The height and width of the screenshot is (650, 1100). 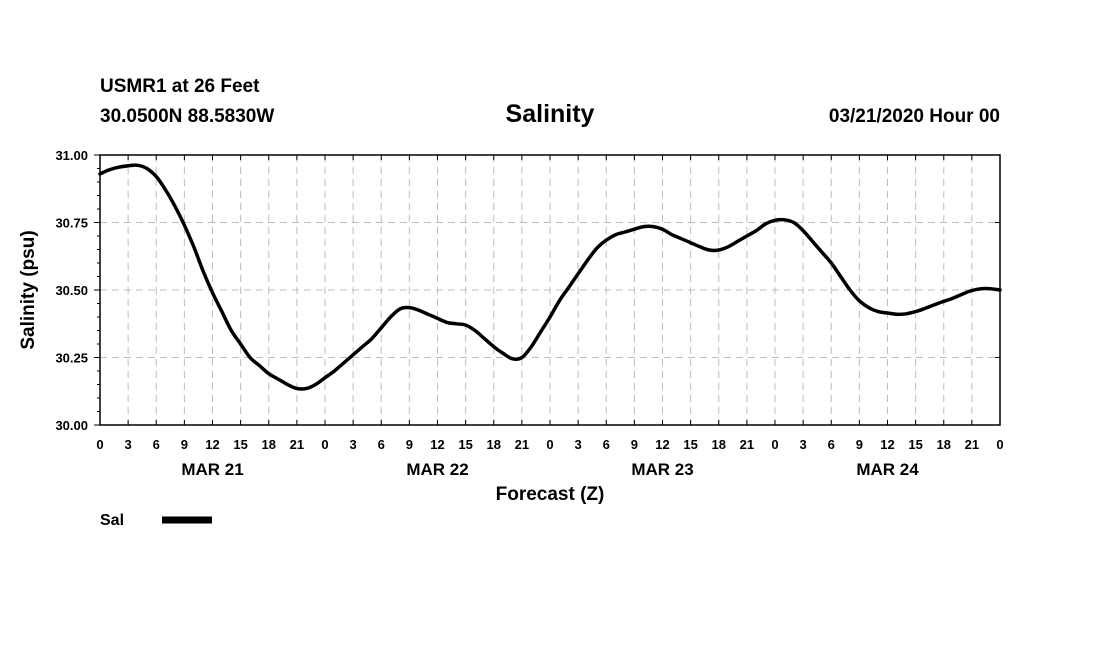 I want to click on y-tick-label: 30.50, so click(x=71, y=290).